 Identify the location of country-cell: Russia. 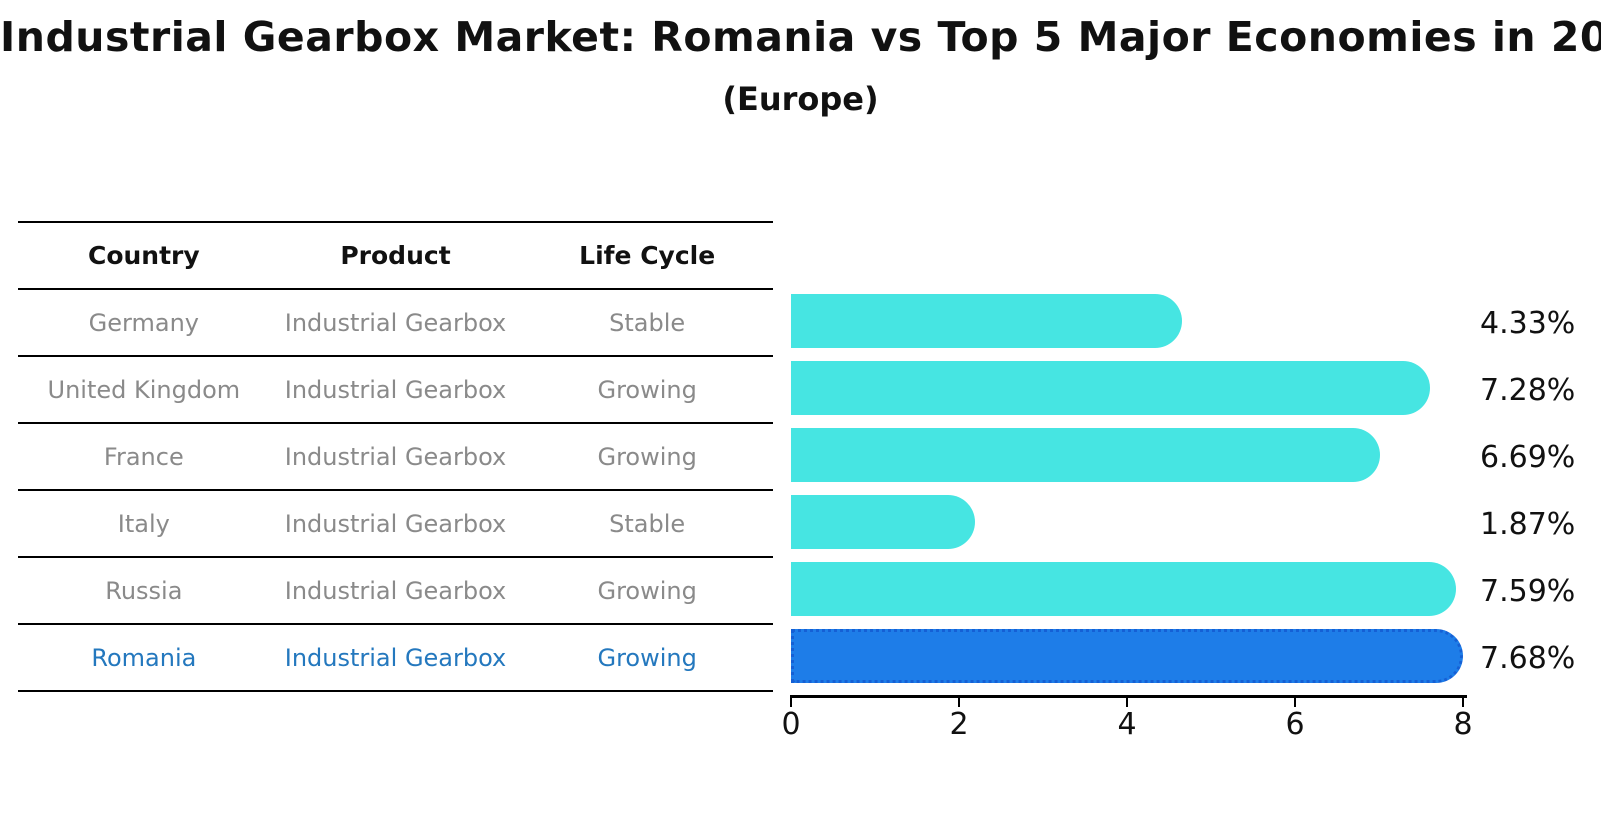
(144, 590).